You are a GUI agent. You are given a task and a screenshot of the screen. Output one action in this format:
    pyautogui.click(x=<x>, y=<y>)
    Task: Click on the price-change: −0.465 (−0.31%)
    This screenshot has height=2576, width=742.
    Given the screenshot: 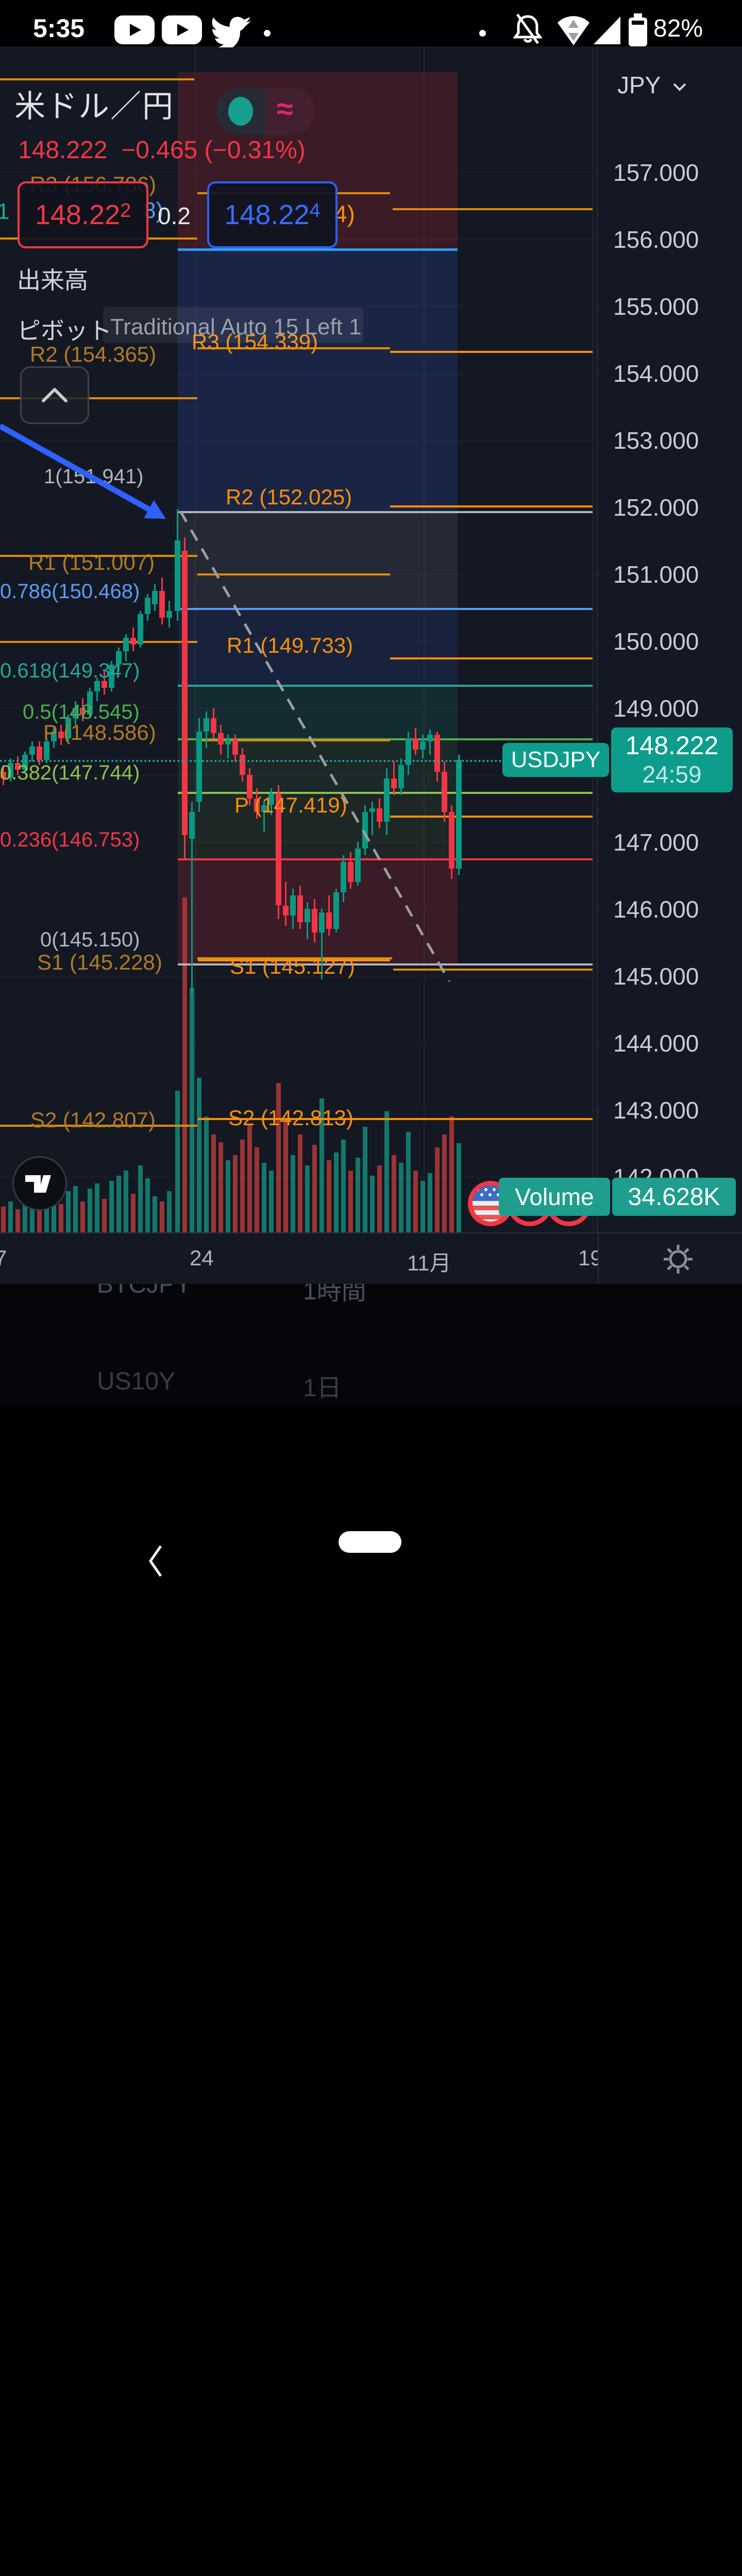 What is the action you would take?
    pyautogui.click(x=213, y=150)
    